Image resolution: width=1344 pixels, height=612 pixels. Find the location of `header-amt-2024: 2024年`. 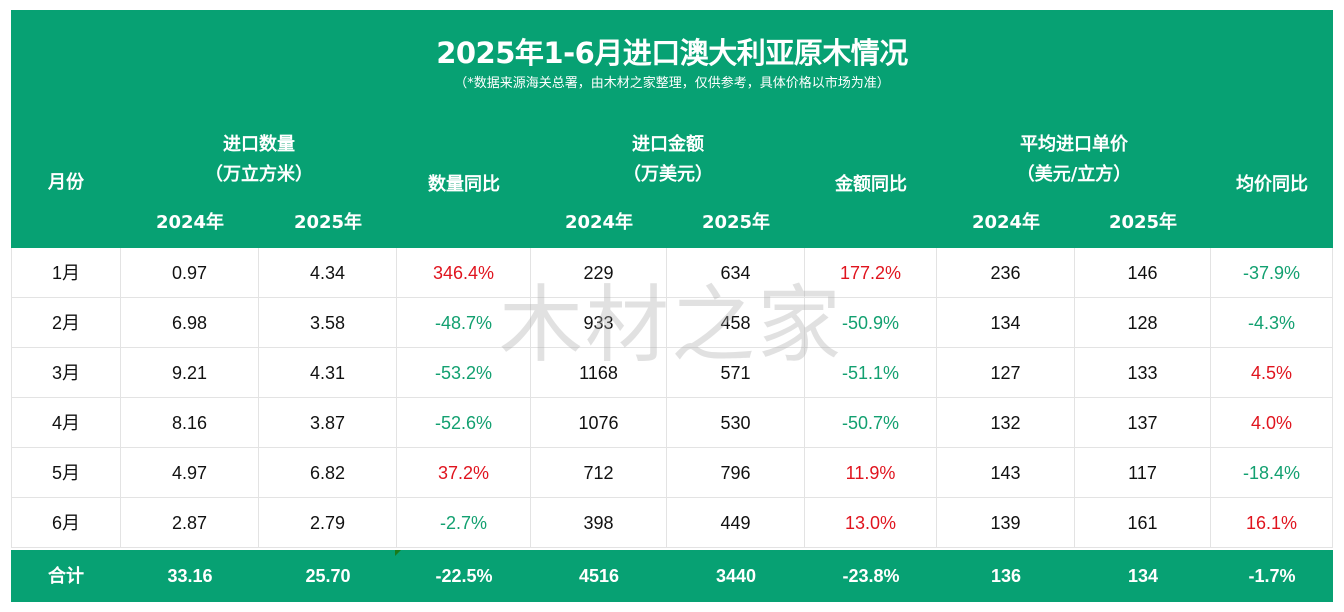

header-amt-2024: 2024年 is located at coordinates (599, 222).